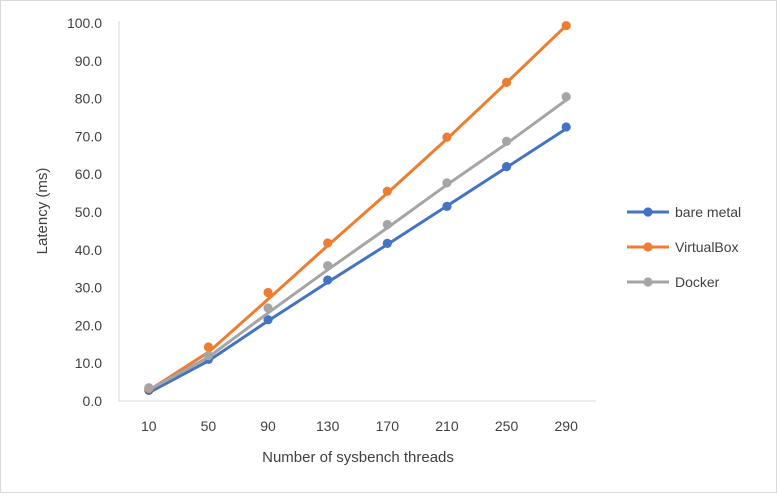  What do you see at coordinates (42, 211) in the screenshot?
I see `y-axis-title: Latency (ms)` at bounding box center [42, 211].